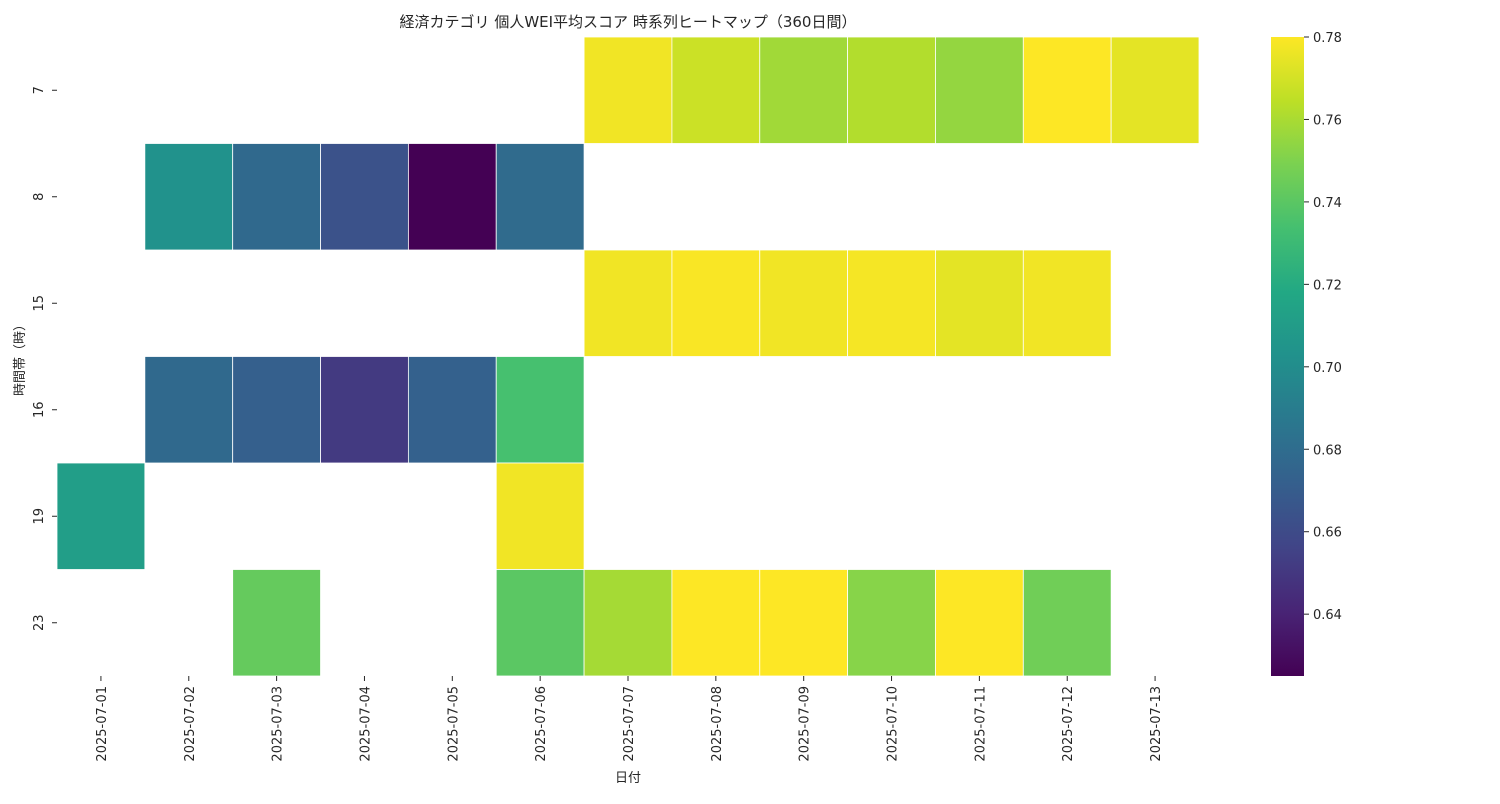  Describe the element at coordinates (1327, 615) in the screenshot. I see `colorbar-tick-label: 0.64` at that location.